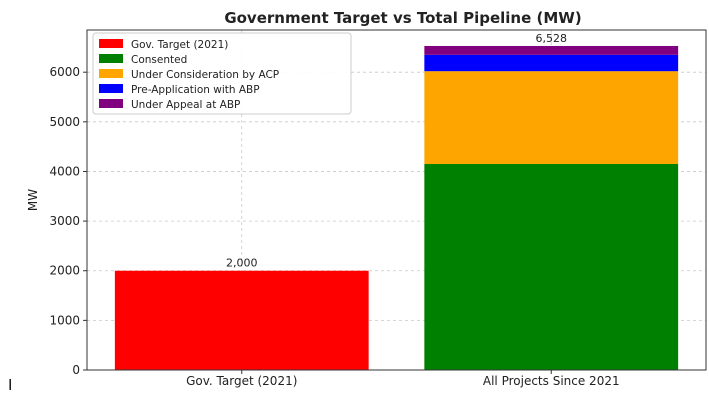 The height and width of the screenshot is (396, 709). What do you see at coordinates (64, 122) in the screenshot?
I see `y-tick-label: 5000` at bounding box center [64, 122].